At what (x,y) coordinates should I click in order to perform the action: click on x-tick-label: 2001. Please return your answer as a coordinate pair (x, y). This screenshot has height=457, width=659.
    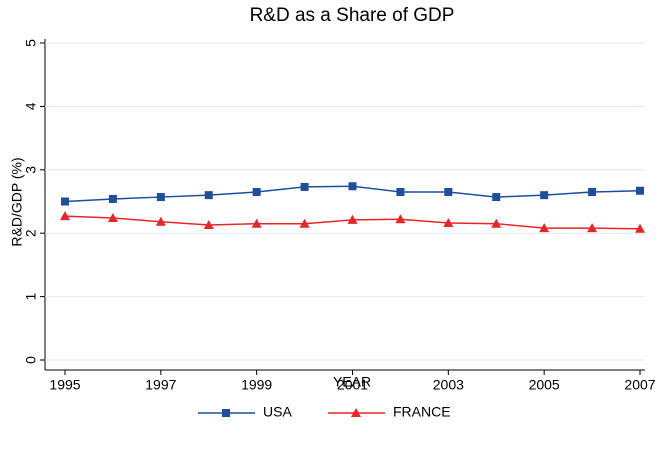
    Looking at the image, I should click on (352, 385).